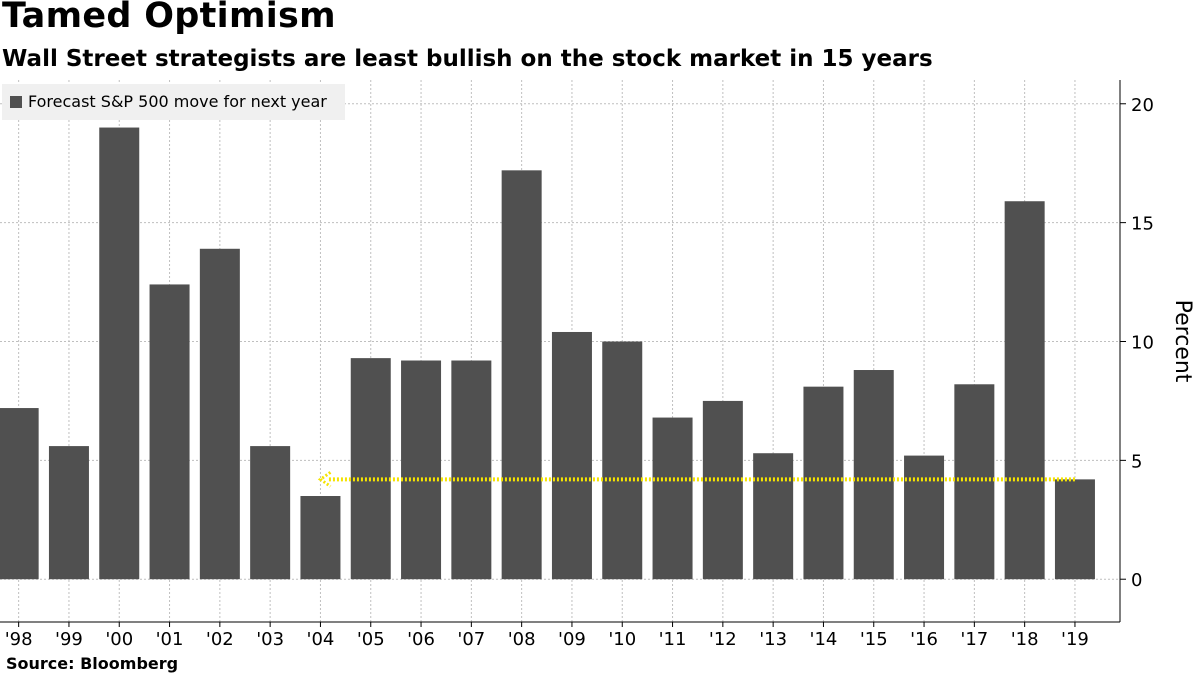 The image size is (1200, 675). Describe the element at coordinates (1075, 639) in the screenshot. I see `x-tick-label: '19` at that location.